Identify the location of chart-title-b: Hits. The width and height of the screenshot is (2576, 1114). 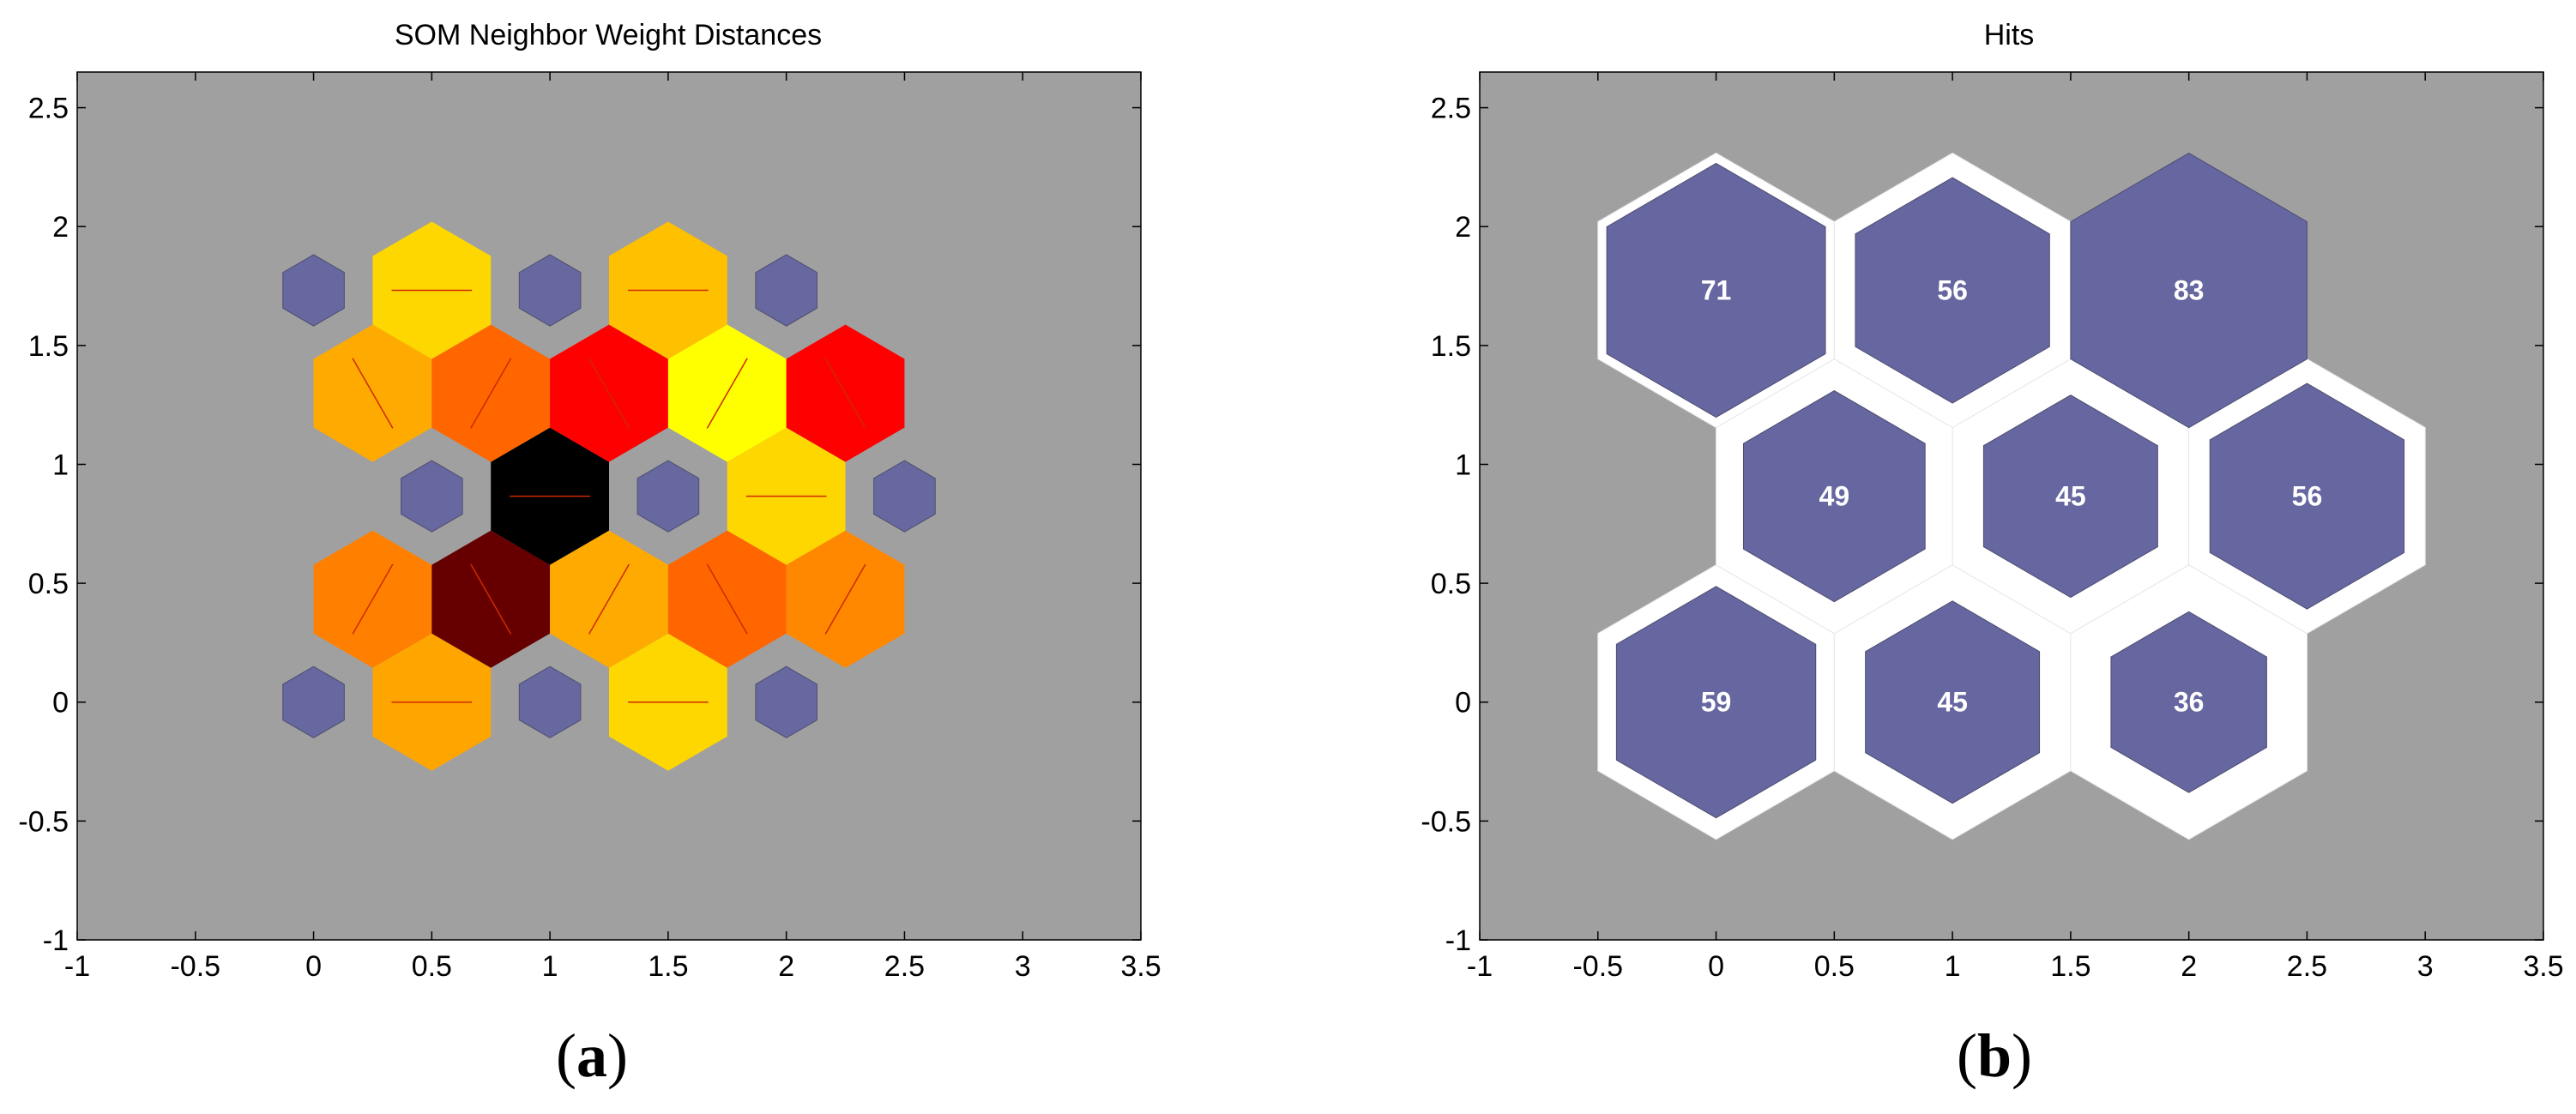
(2009, 35).